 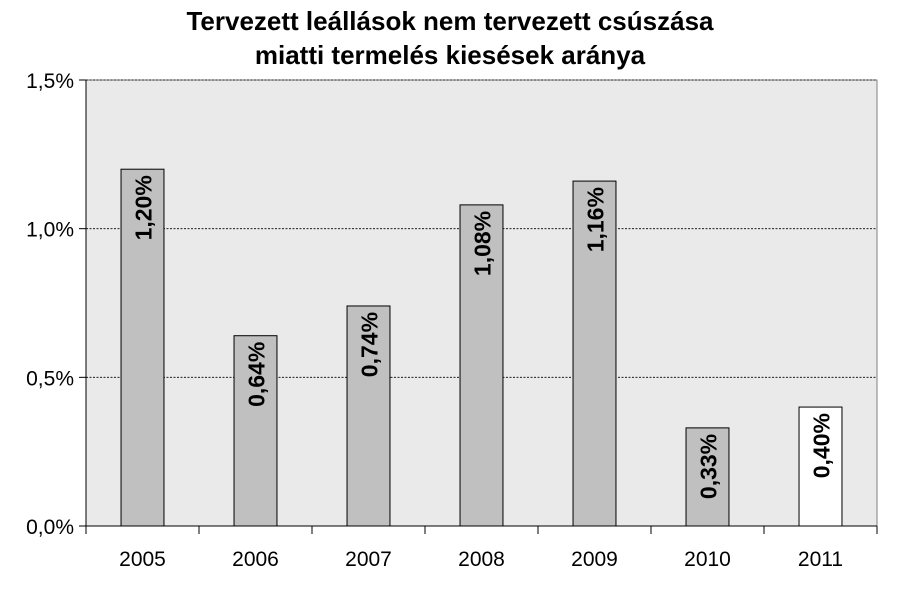 What do you see at coordinates (50, 81) in the screenshot?
I see `y-tick-label: 1,5%` at bounding box center [50, 81].